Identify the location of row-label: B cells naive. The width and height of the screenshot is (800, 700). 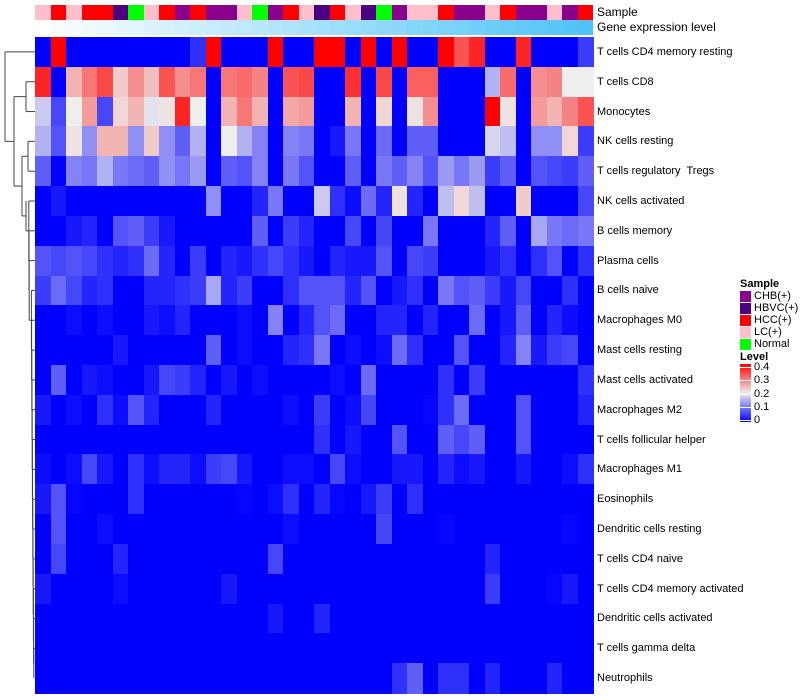
(628, 290).